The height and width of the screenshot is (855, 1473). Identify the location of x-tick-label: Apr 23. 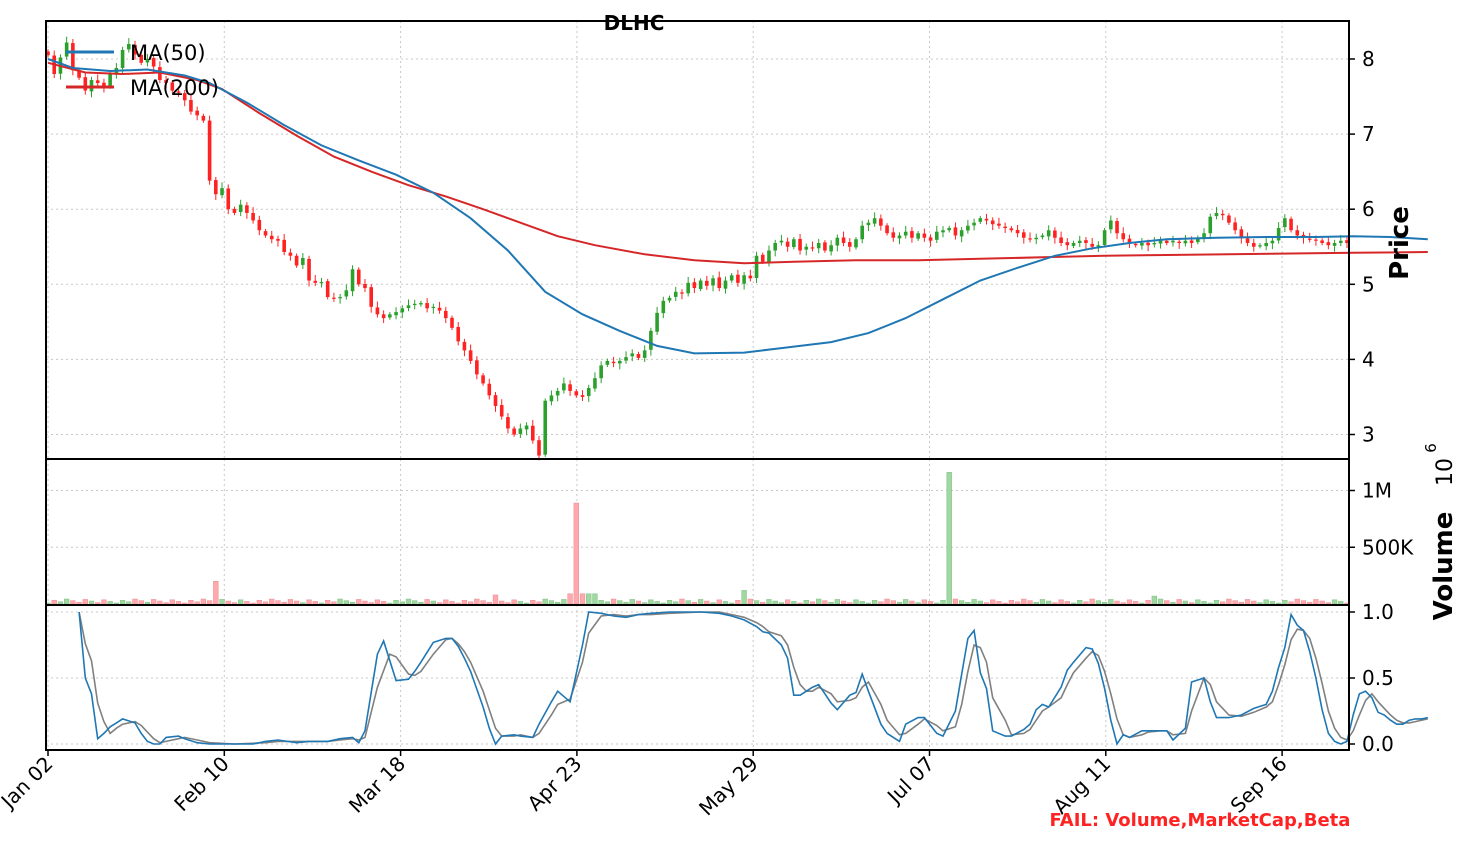
(555, 784).